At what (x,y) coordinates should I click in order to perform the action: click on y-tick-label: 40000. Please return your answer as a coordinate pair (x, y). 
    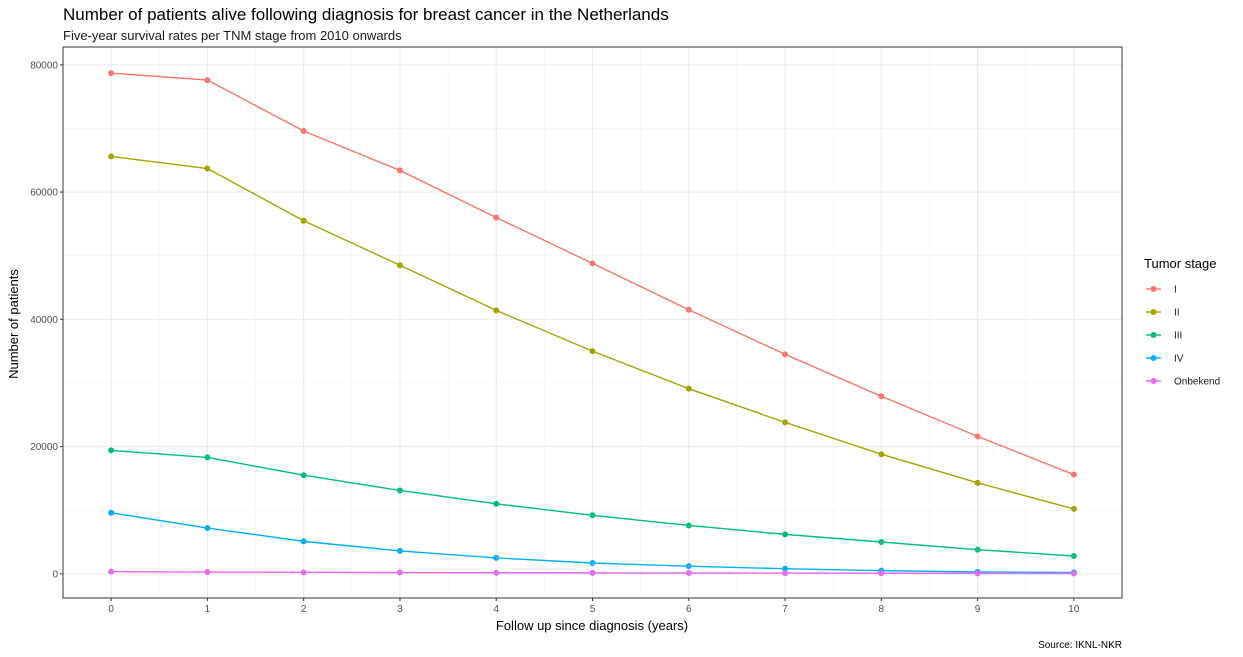
    Looking at the image, I should click on (44, 320).